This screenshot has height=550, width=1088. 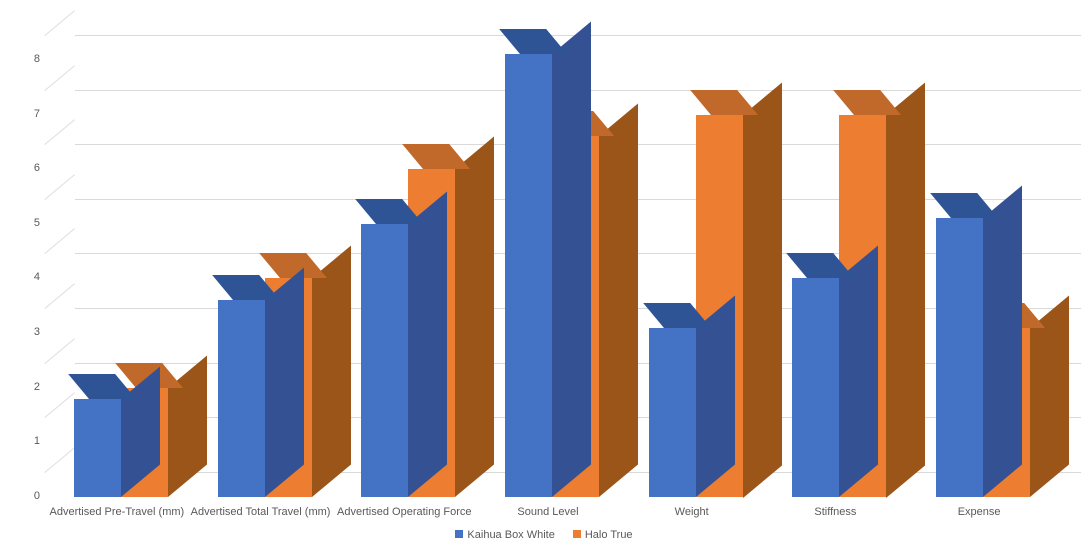 I want to click on x-axis-category-label: Advertised Pre-Travel (mm), so click(x=117, y=512).